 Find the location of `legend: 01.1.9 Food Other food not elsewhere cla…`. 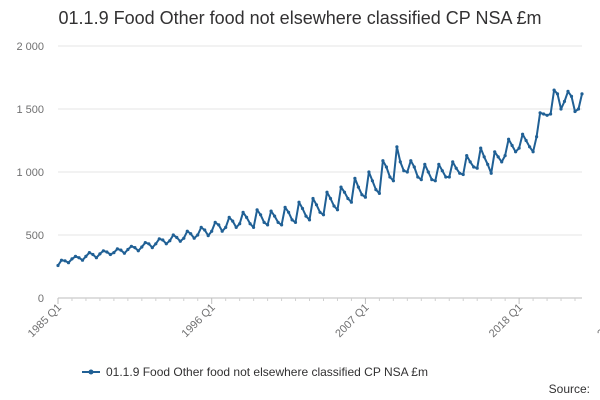

legend: 01.1.9 Food Other food not elsewhere cla… is located at coordinates (255, 372).